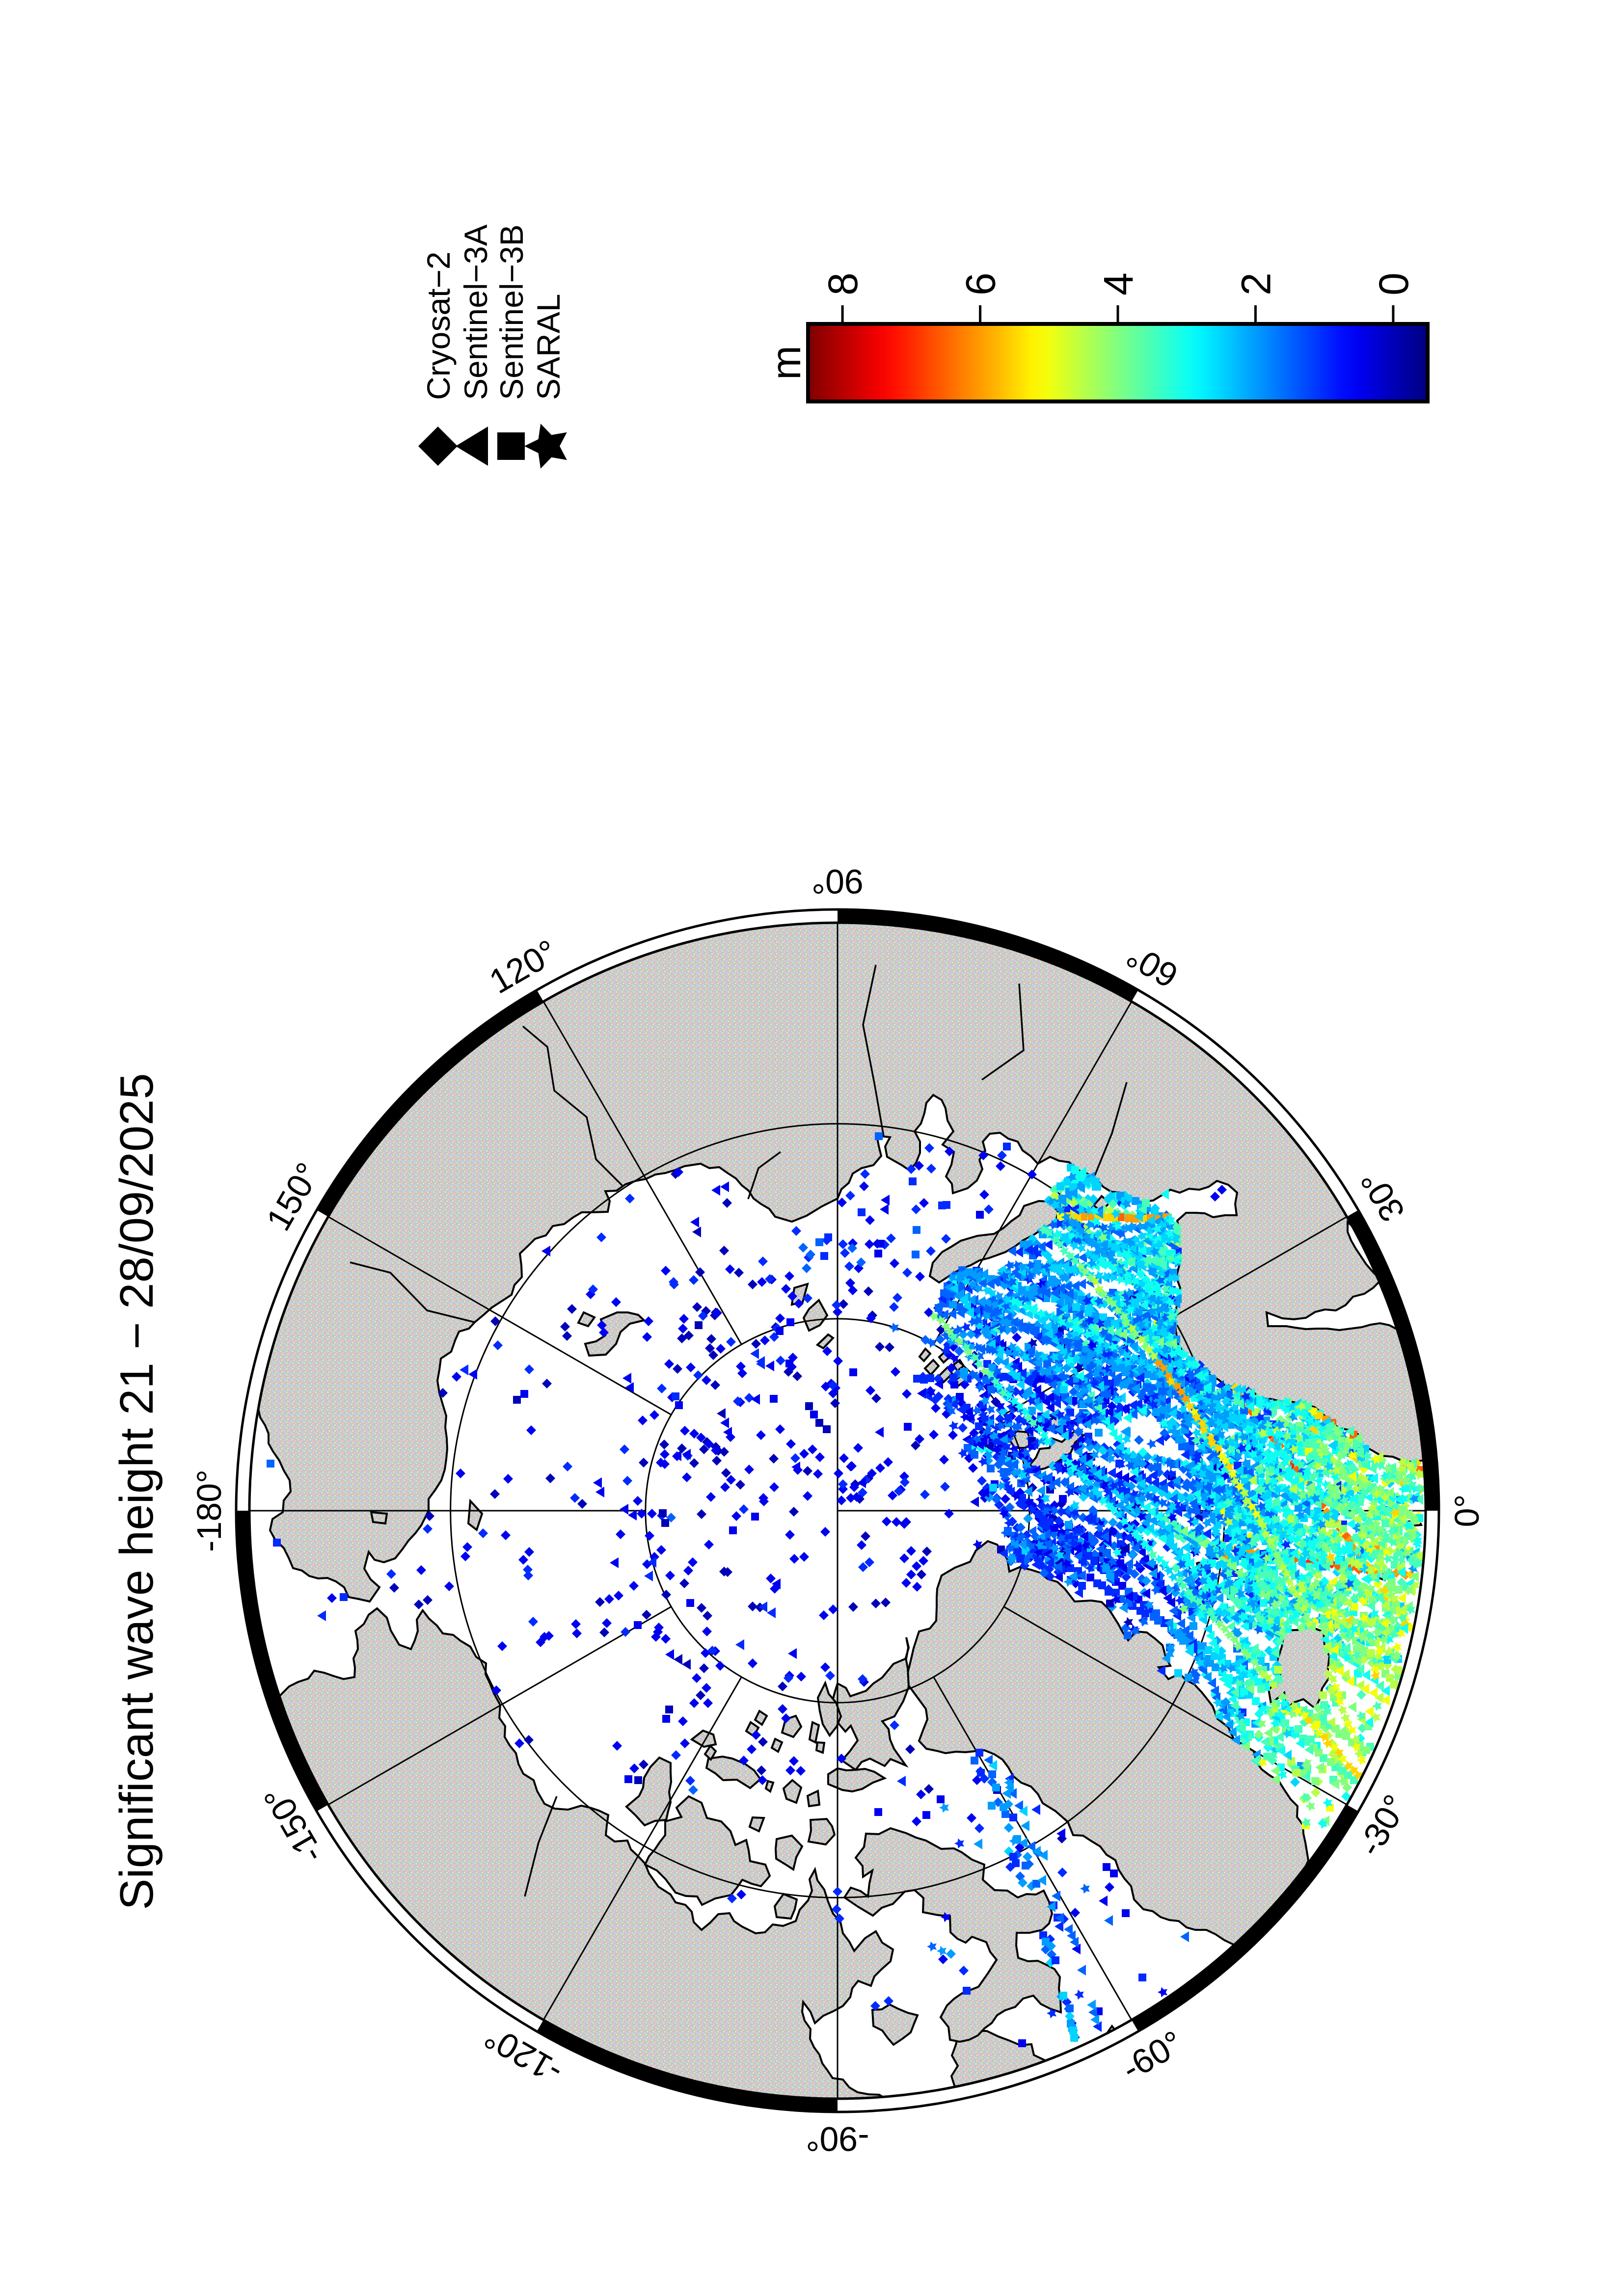  I want to click on svg-text: -90°, so click(837, 2139).